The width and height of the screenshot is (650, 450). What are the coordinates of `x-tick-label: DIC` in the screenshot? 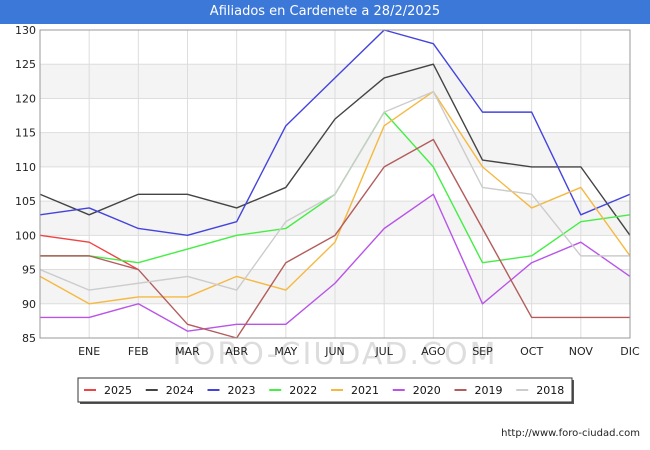 It's located at (630, 351).